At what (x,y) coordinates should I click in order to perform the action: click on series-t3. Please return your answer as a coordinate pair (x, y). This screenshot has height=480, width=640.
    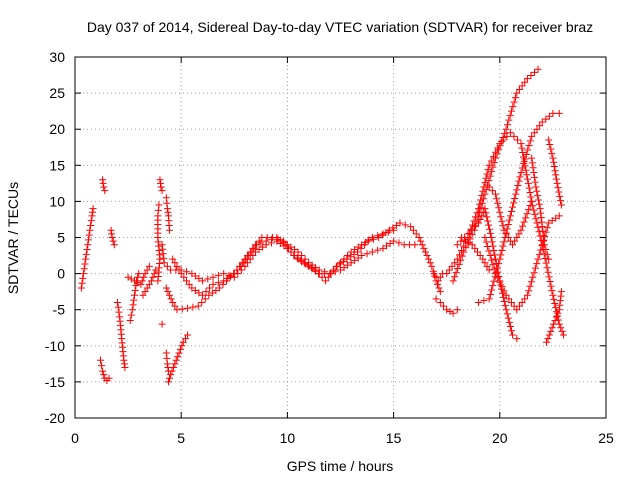
    Looking at the image, I should click on (104, 185).